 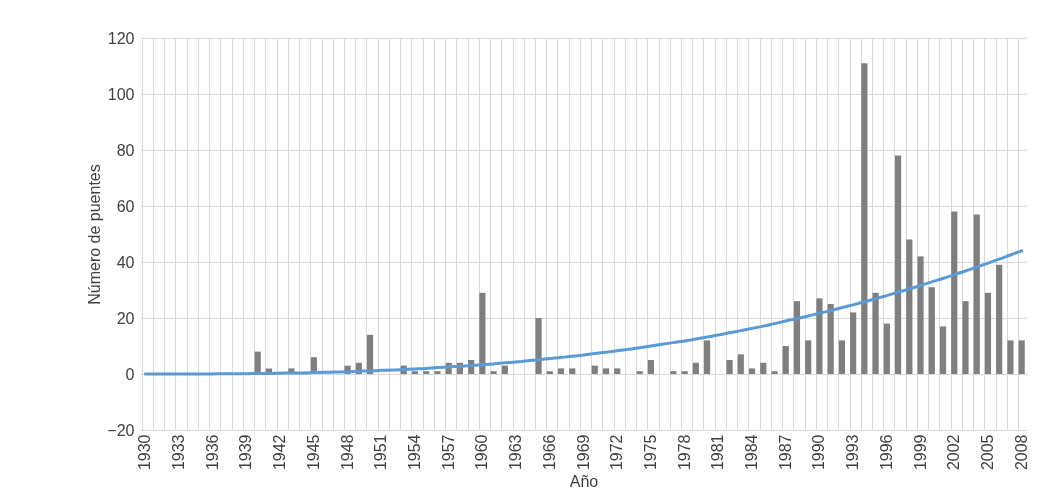 I want to click on x-tick-label: 1936, so click(x=212, y=452).